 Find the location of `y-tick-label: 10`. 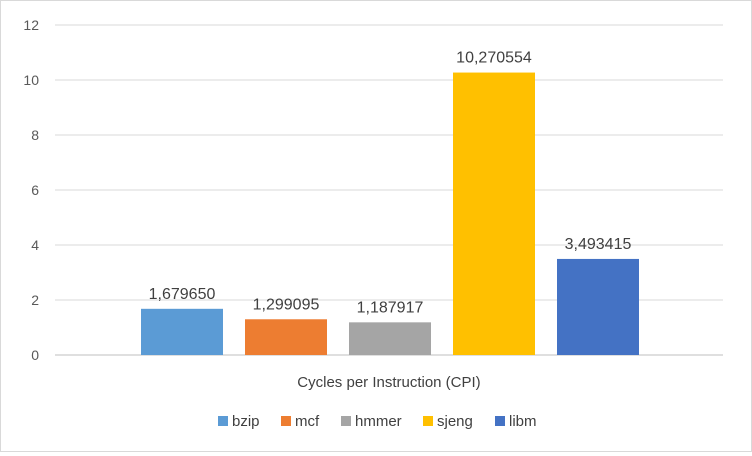

y-tick-label: 10 is located at coordinates (31, 80).